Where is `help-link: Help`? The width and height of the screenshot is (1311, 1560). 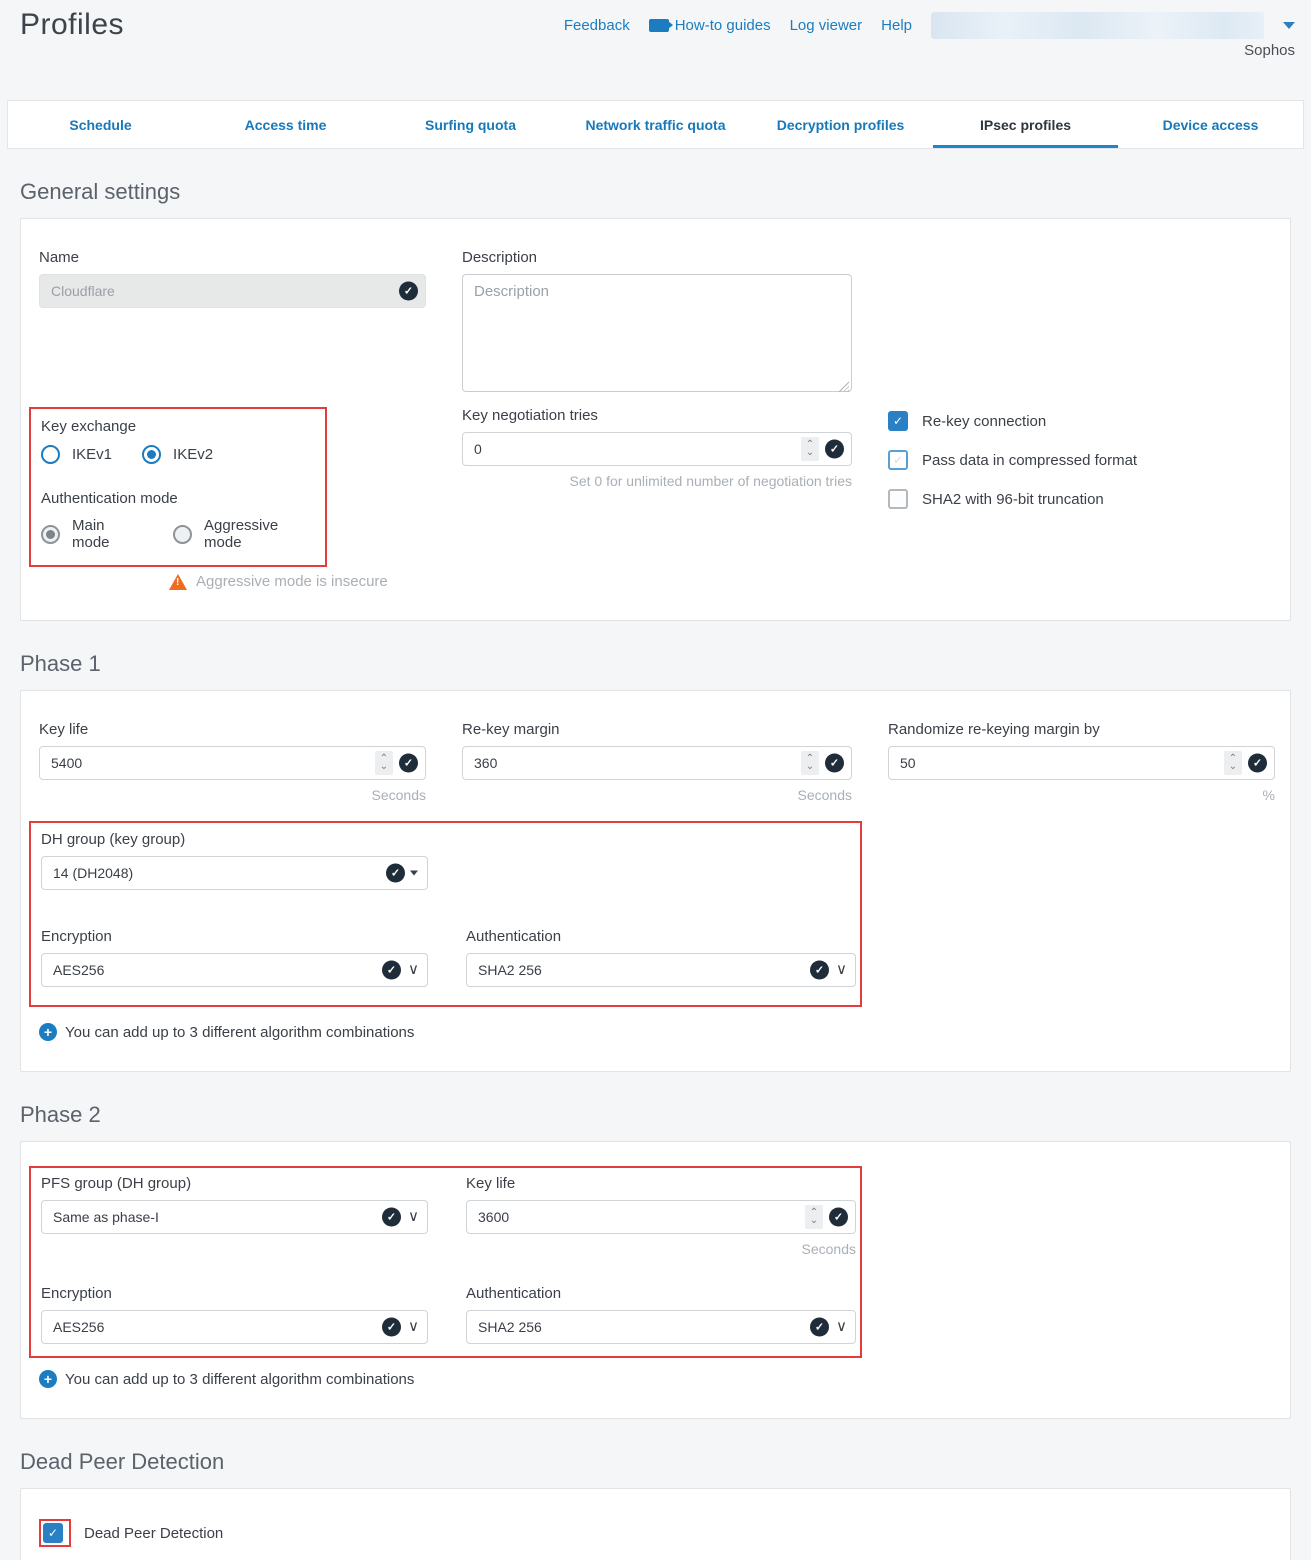 help-link: Help is located at coordinates (896, 25).